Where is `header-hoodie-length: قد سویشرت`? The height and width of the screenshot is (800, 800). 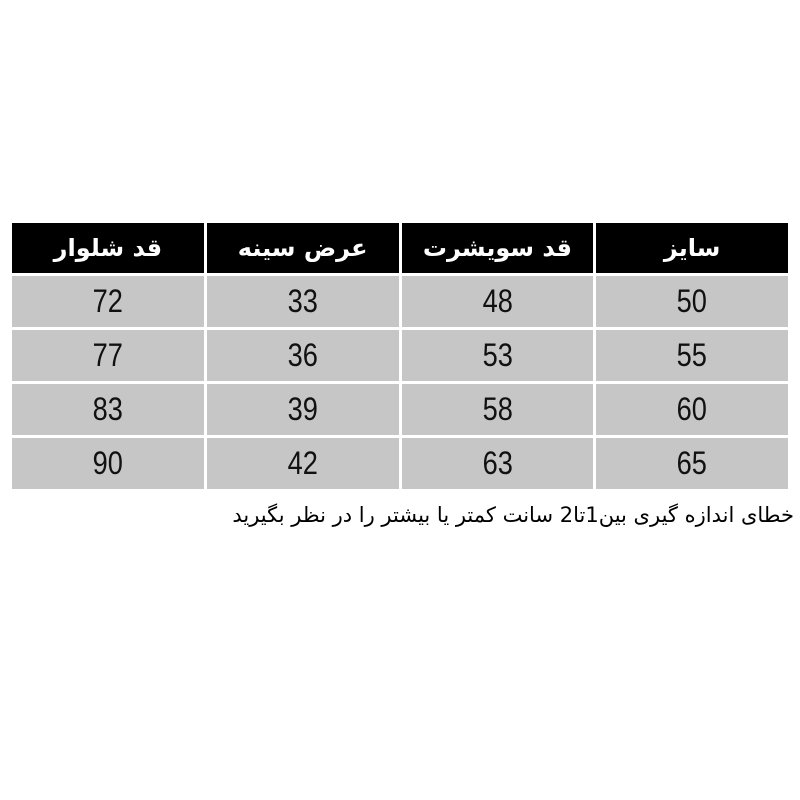 header-hoodie-length: قد سویشرت is located at coordinates (497, 248).